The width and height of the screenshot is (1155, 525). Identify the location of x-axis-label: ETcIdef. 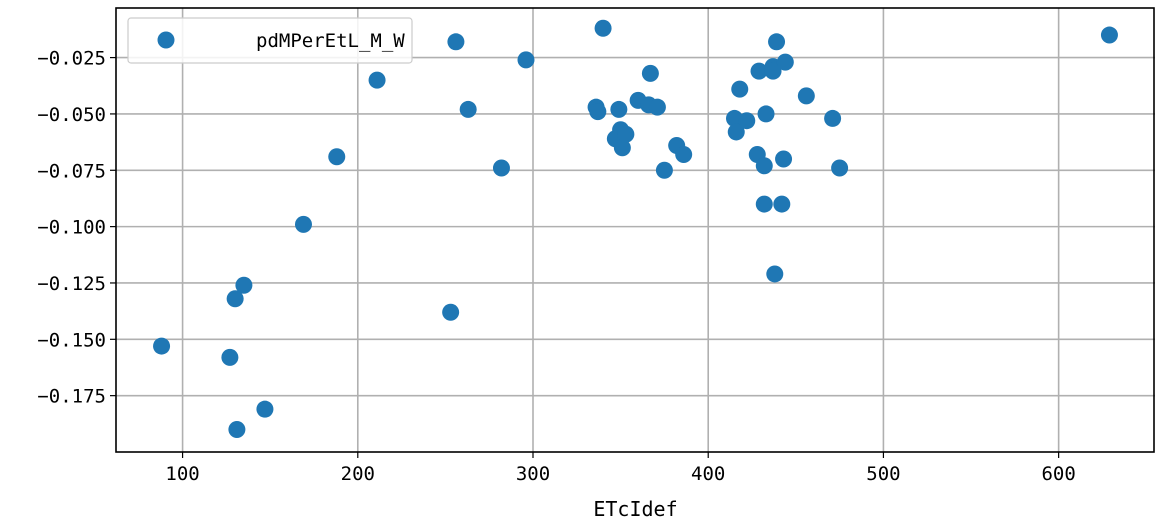
(635, 509).